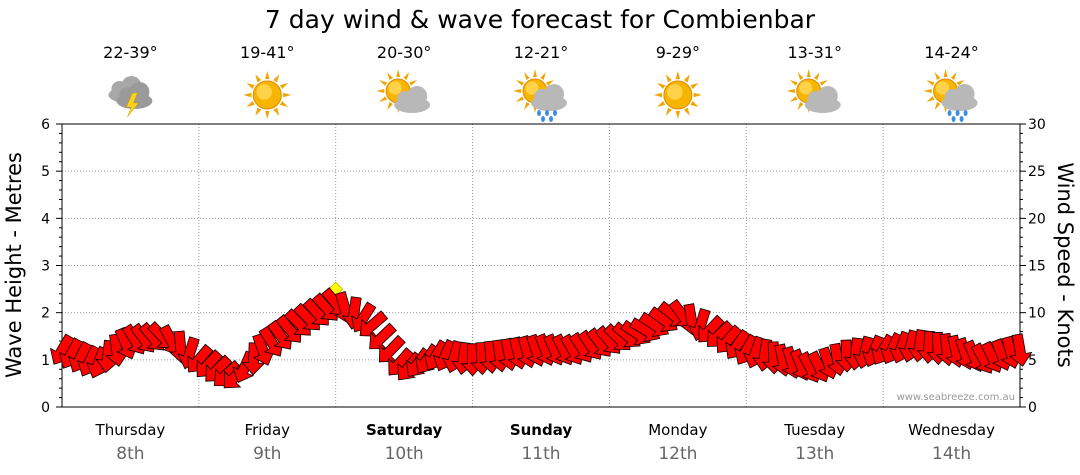 This screenshot has width=1080, height=475. I want to click on day-date-label: 12th, so click(677, 454).